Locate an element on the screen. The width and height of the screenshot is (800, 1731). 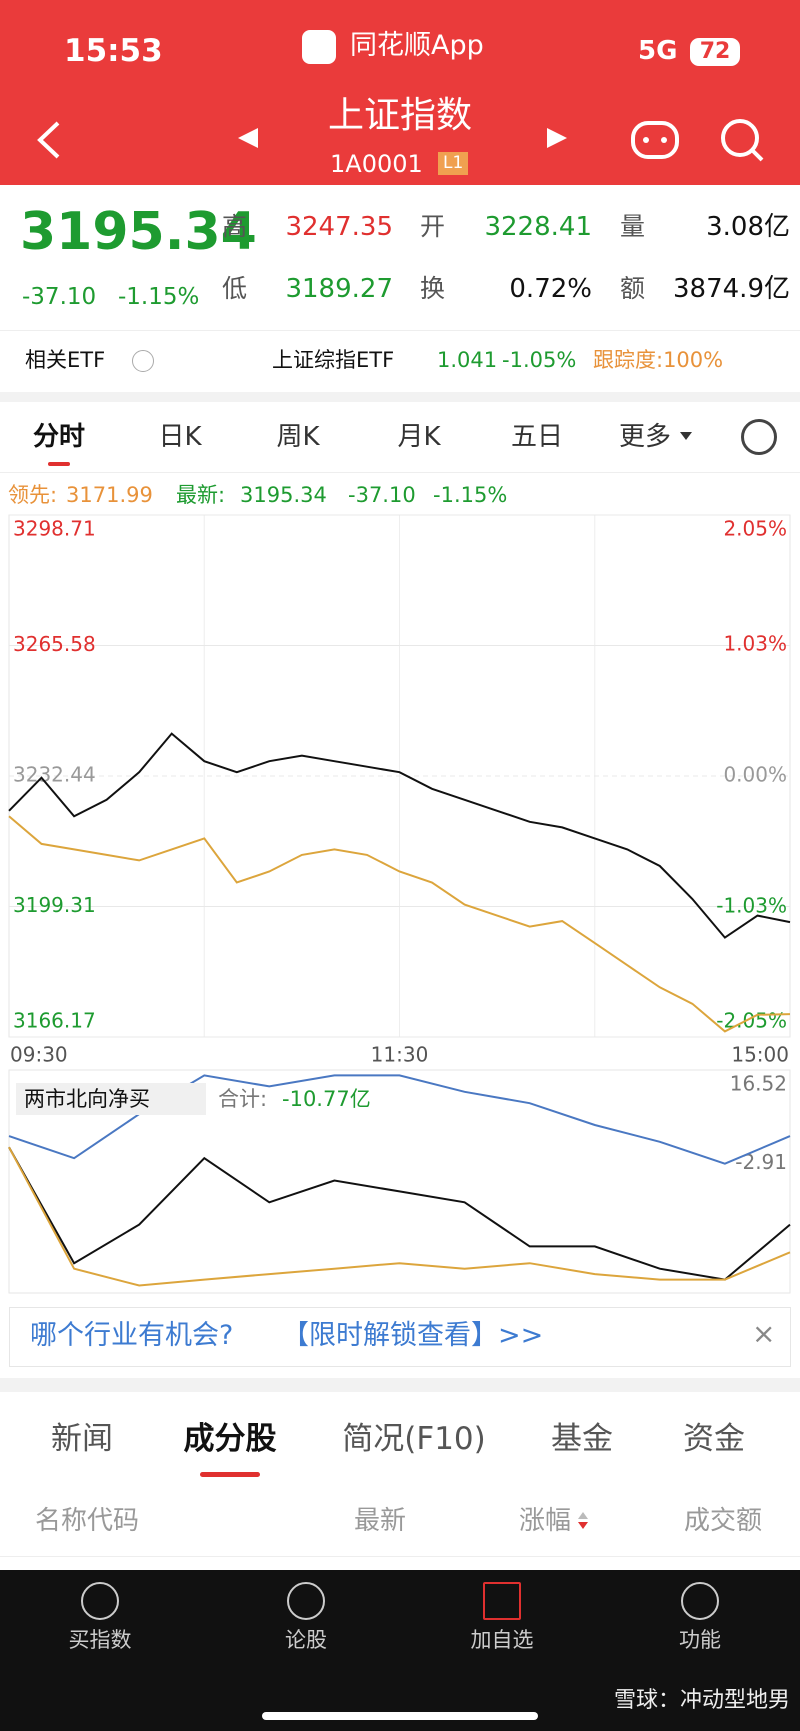
field-label: 量 is located at coordinates (633, 226).